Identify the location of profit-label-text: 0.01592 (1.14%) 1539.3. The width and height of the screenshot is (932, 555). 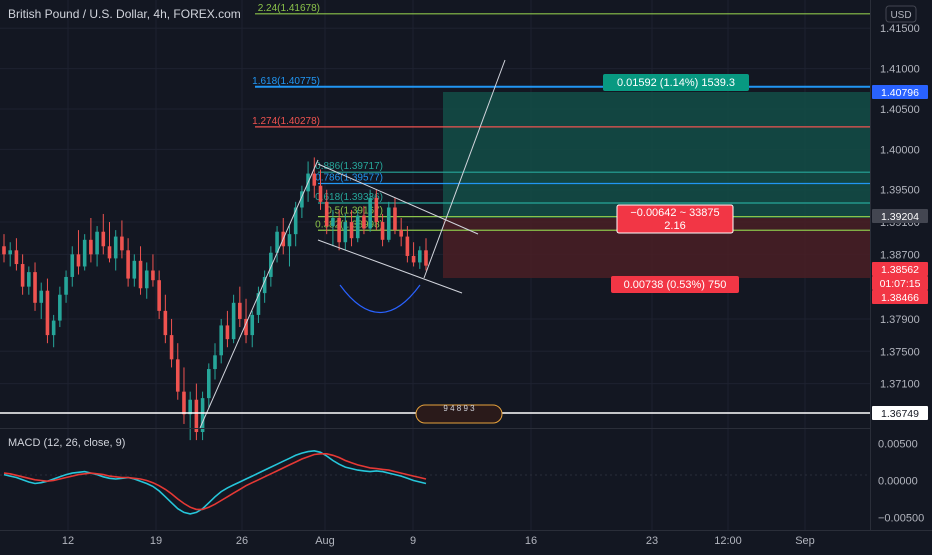
(676, 83).